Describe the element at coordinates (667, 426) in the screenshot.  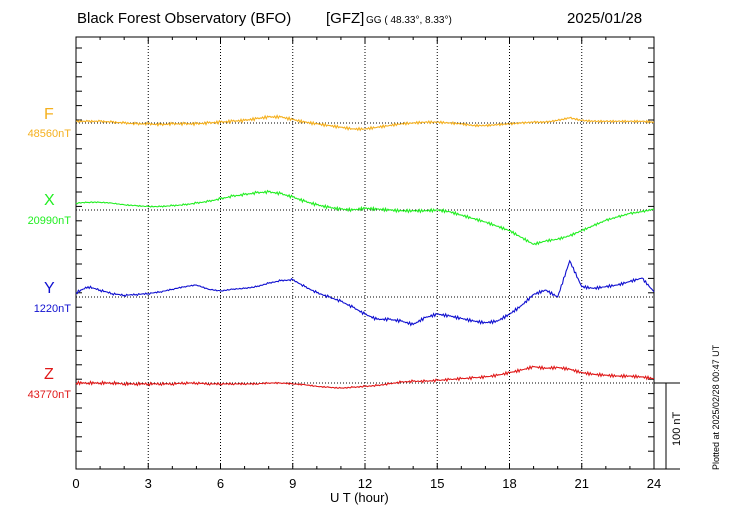
I see `scale-bar` at that location.